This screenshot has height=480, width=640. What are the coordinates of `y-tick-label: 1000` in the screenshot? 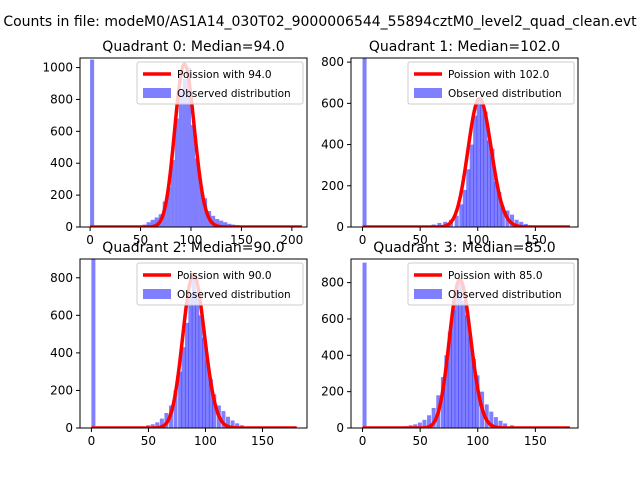 It's located at (57, 68).